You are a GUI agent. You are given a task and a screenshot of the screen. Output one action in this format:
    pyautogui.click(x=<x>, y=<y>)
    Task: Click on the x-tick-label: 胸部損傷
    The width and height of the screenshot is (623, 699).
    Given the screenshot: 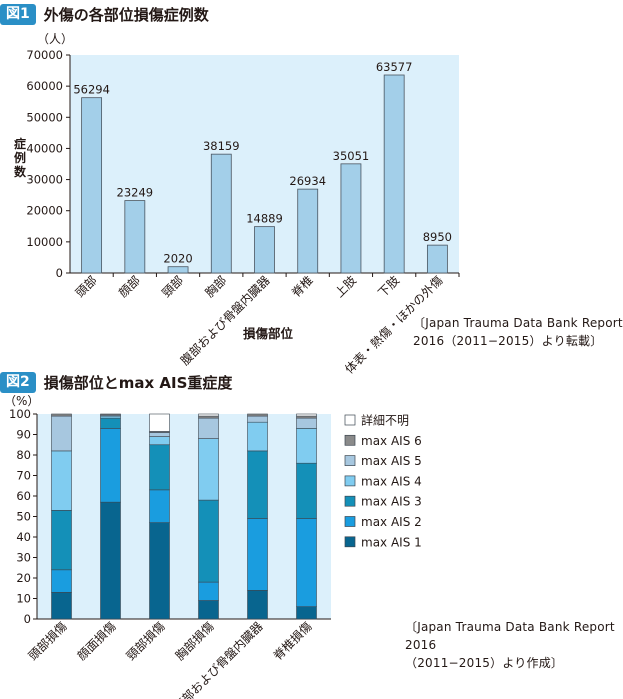 What is the action you would take?
    pyautogui.click(x=194, y=641)
    